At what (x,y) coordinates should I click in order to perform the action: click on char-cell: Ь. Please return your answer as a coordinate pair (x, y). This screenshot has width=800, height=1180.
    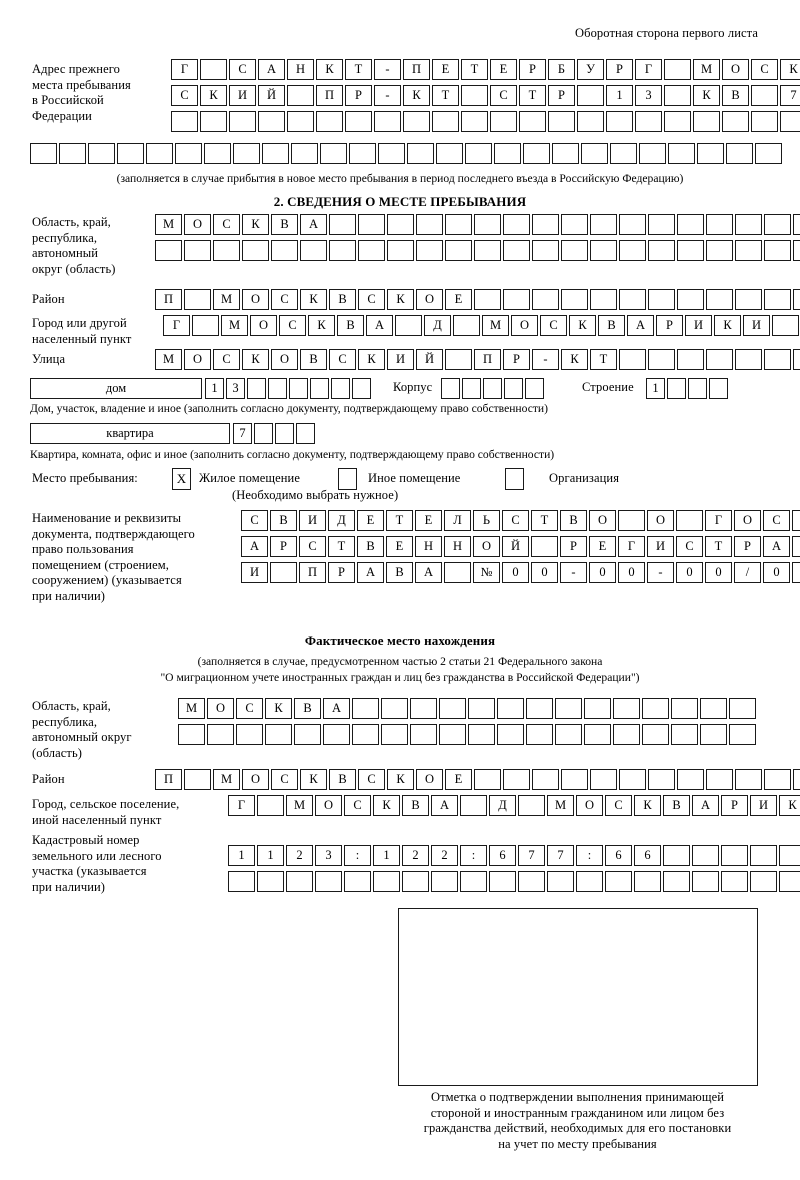
    Looking at the image, I should click on (486, 520).